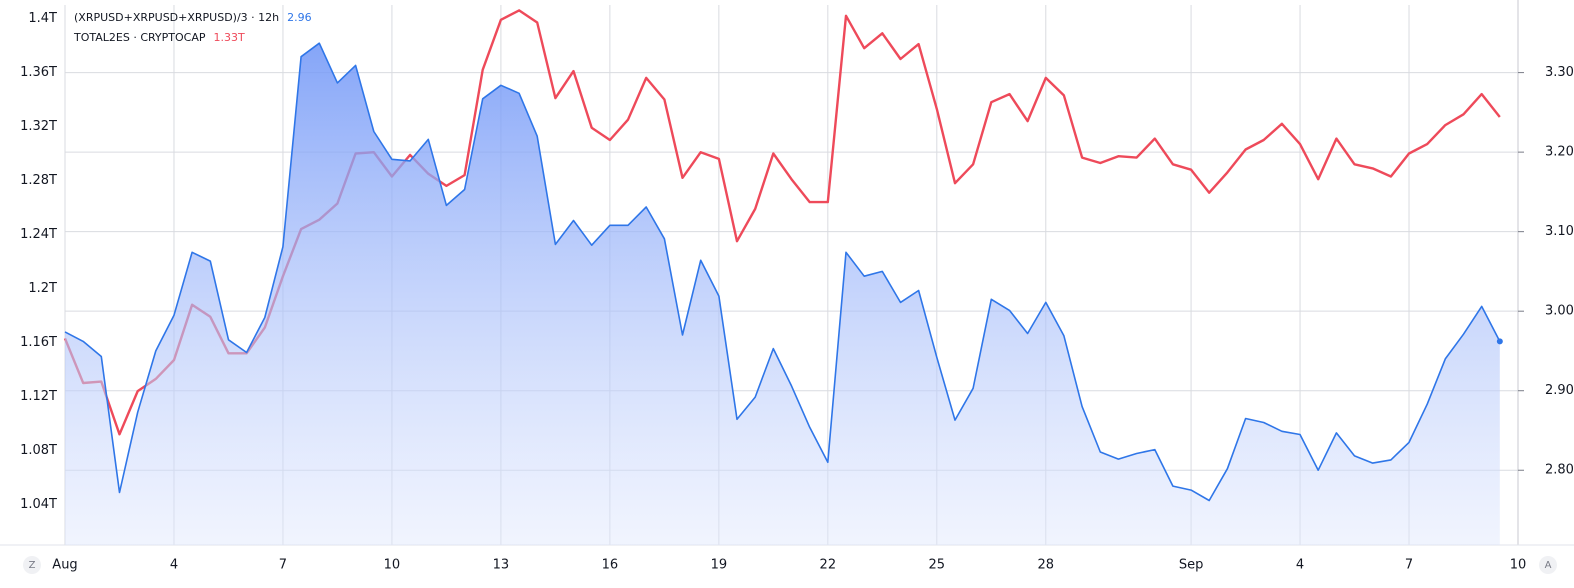  Describe the element at coordinates (1559, 390) in the screenshot. I see `y2-tick-label: 2.90` at that location.